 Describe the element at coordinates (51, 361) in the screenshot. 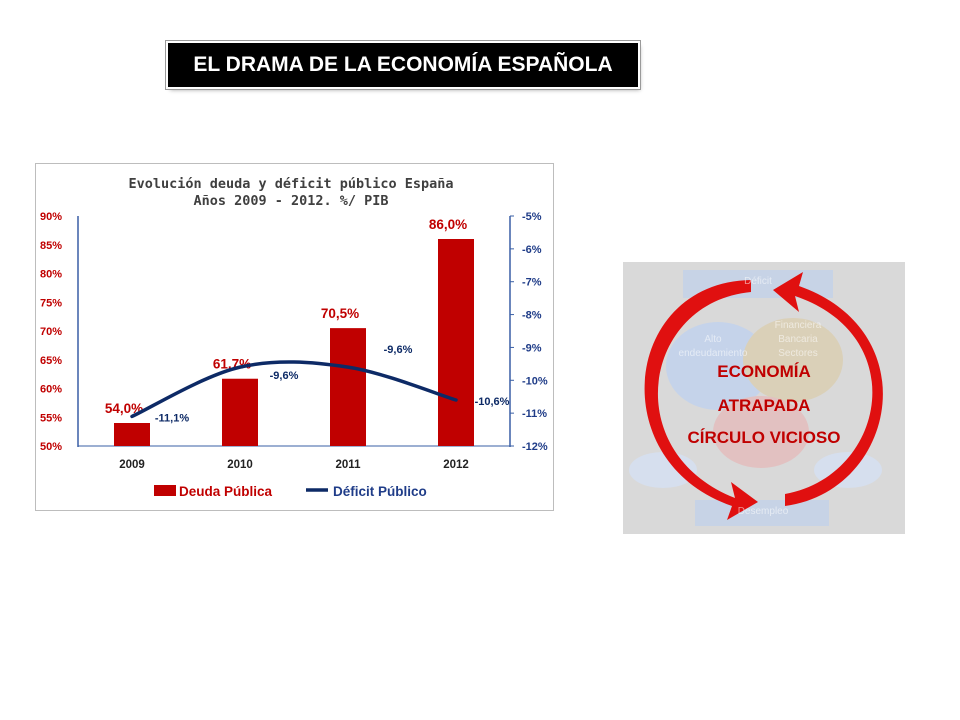

I see `left-axis-tick-label: 65%` at that location.